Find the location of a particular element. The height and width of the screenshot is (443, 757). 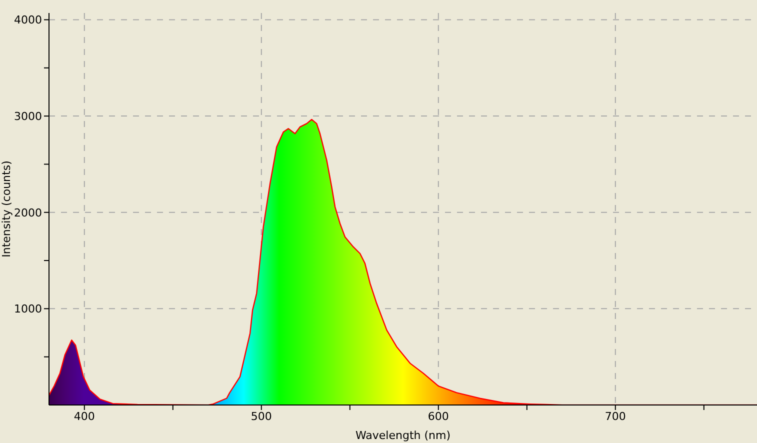

y-tick-label: 3000 is located at coordinates (28, 116).